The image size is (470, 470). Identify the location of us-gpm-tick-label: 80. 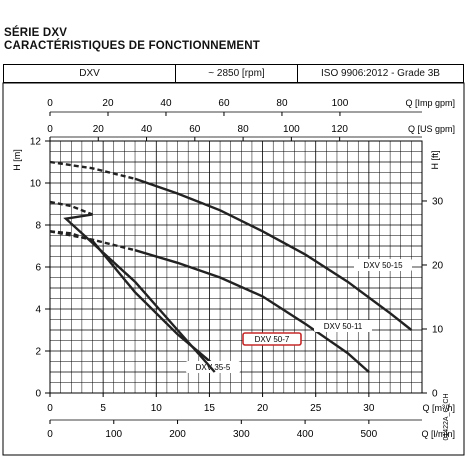
(244, 129).